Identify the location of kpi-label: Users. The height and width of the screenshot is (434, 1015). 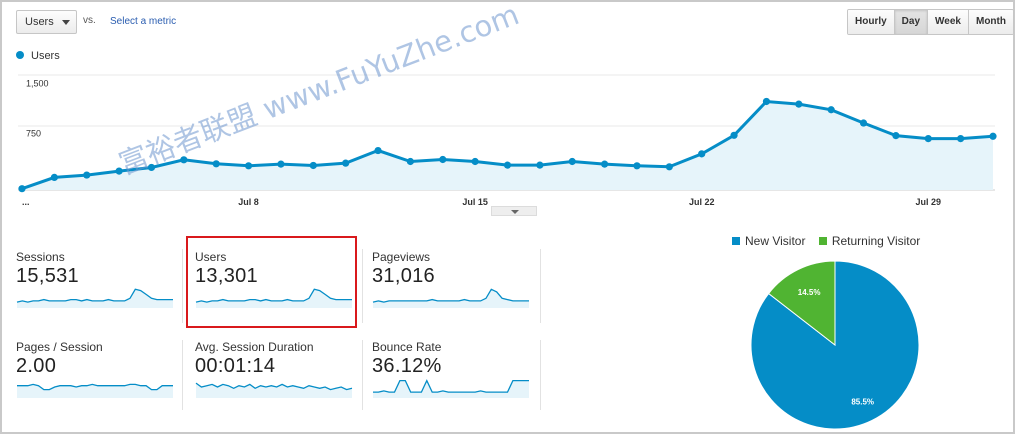
(211, 257).